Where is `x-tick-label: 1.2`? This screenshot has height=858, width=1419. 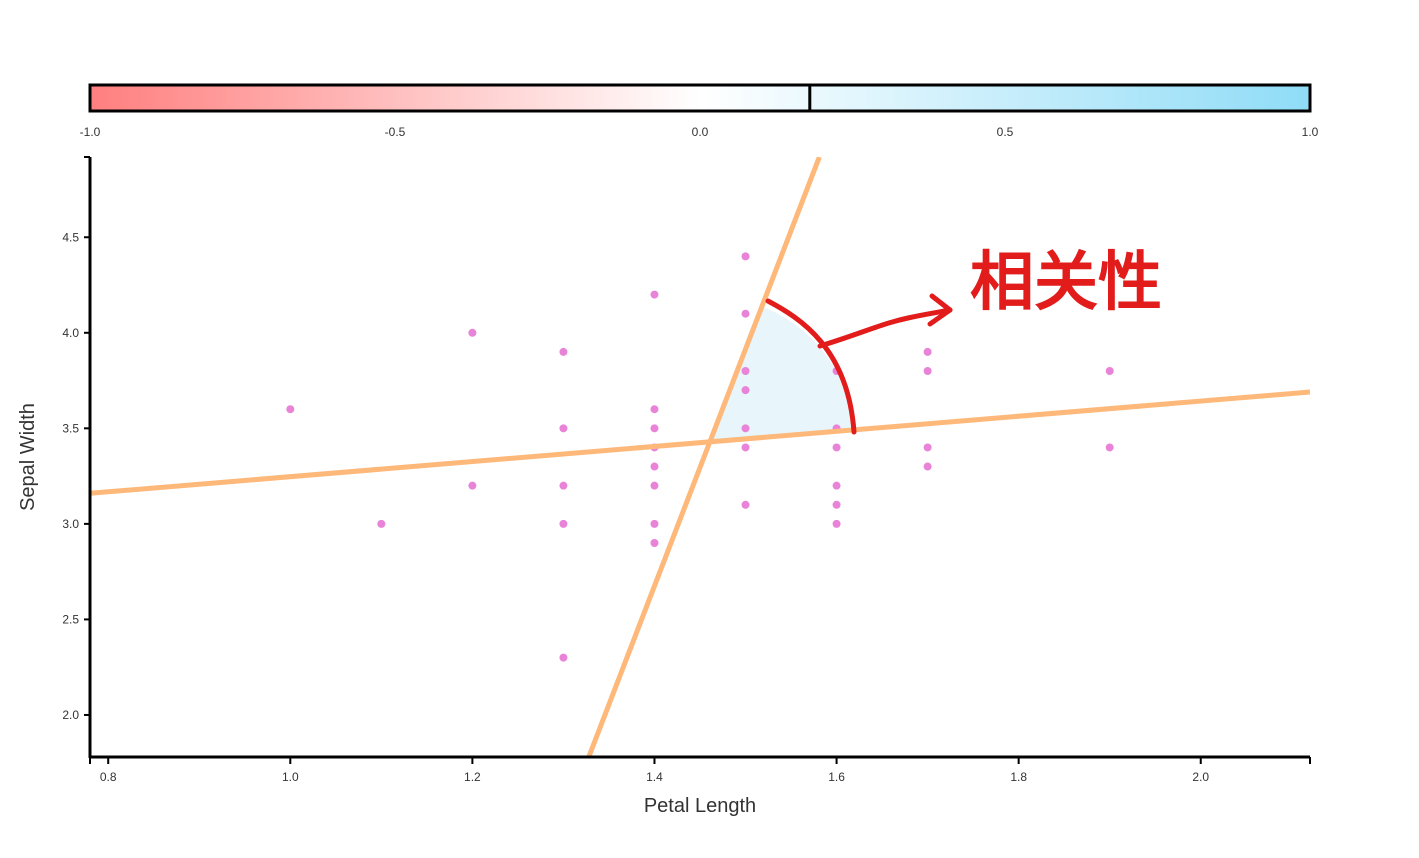
x-tick-label: 1.2 is located at coordinates (472, 777).